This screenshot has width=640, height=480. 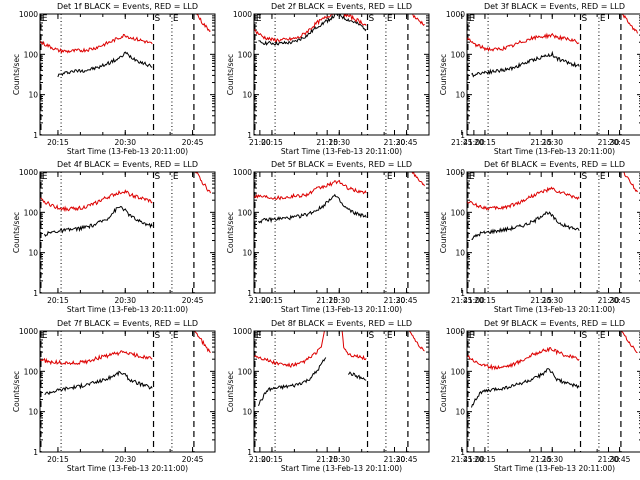 What do you see at coordinates (127, 164) in the screenshot?
I see `panel-title: Det 4f BLACK = Events, RED = LLD` at bounding box center [127, 164].